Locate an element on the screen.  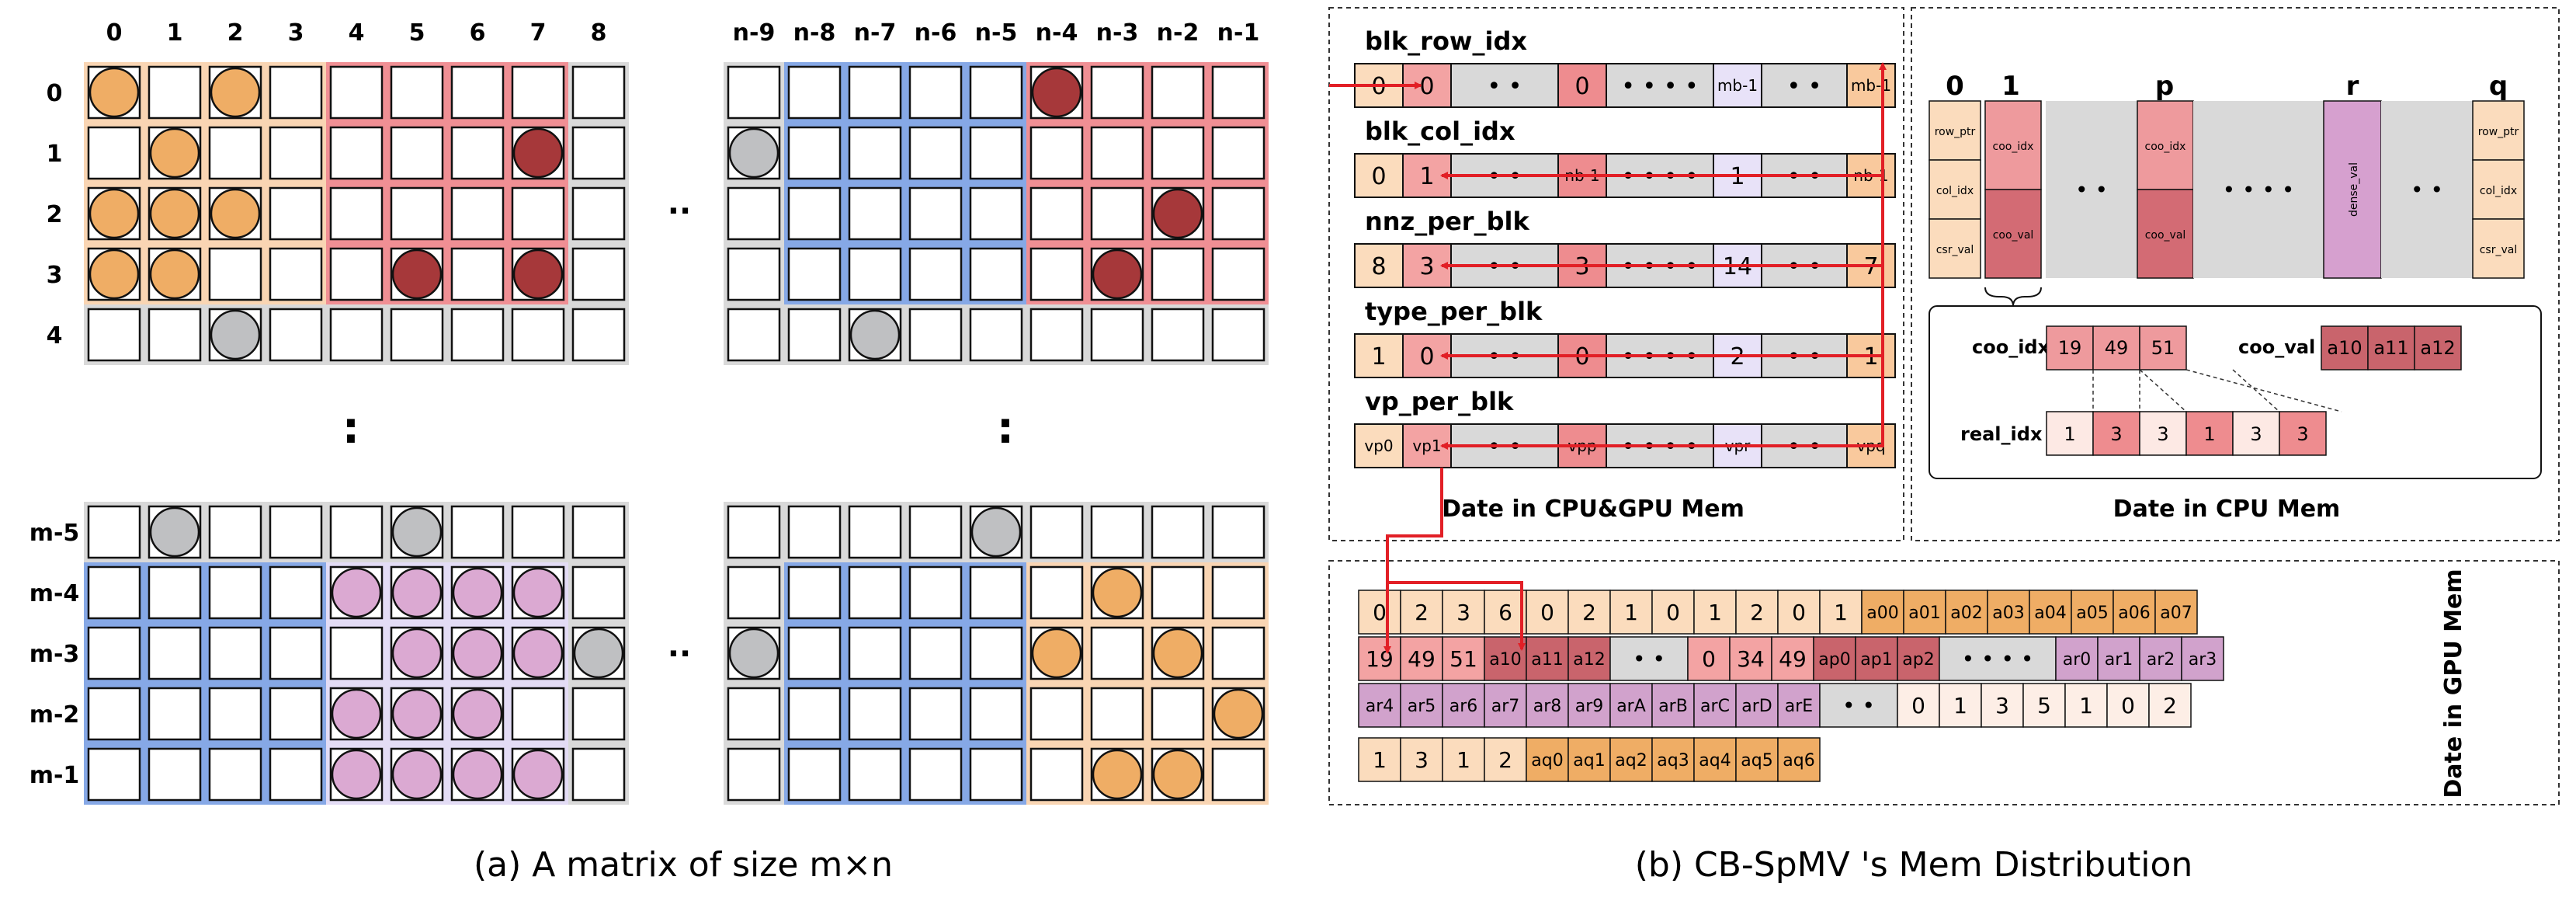
gpu-array-value: aq5 is located at coordinates (1756, 761).